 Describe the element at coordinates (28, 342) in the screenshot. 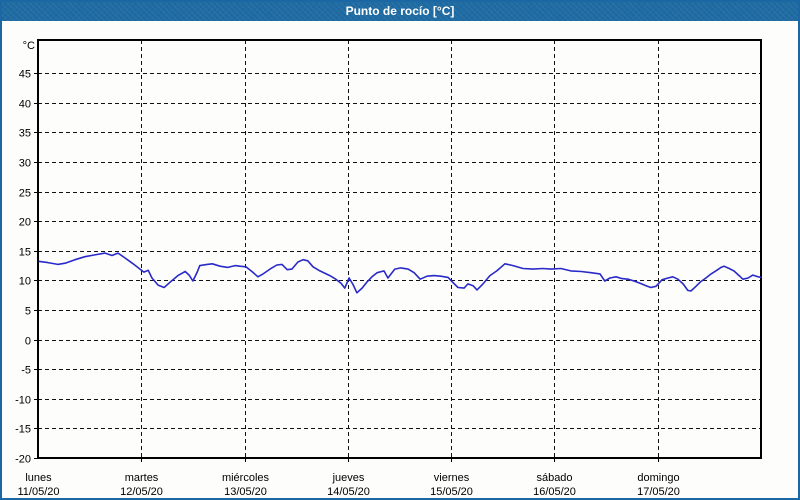

I see `y-tick-label: 0` at that location.